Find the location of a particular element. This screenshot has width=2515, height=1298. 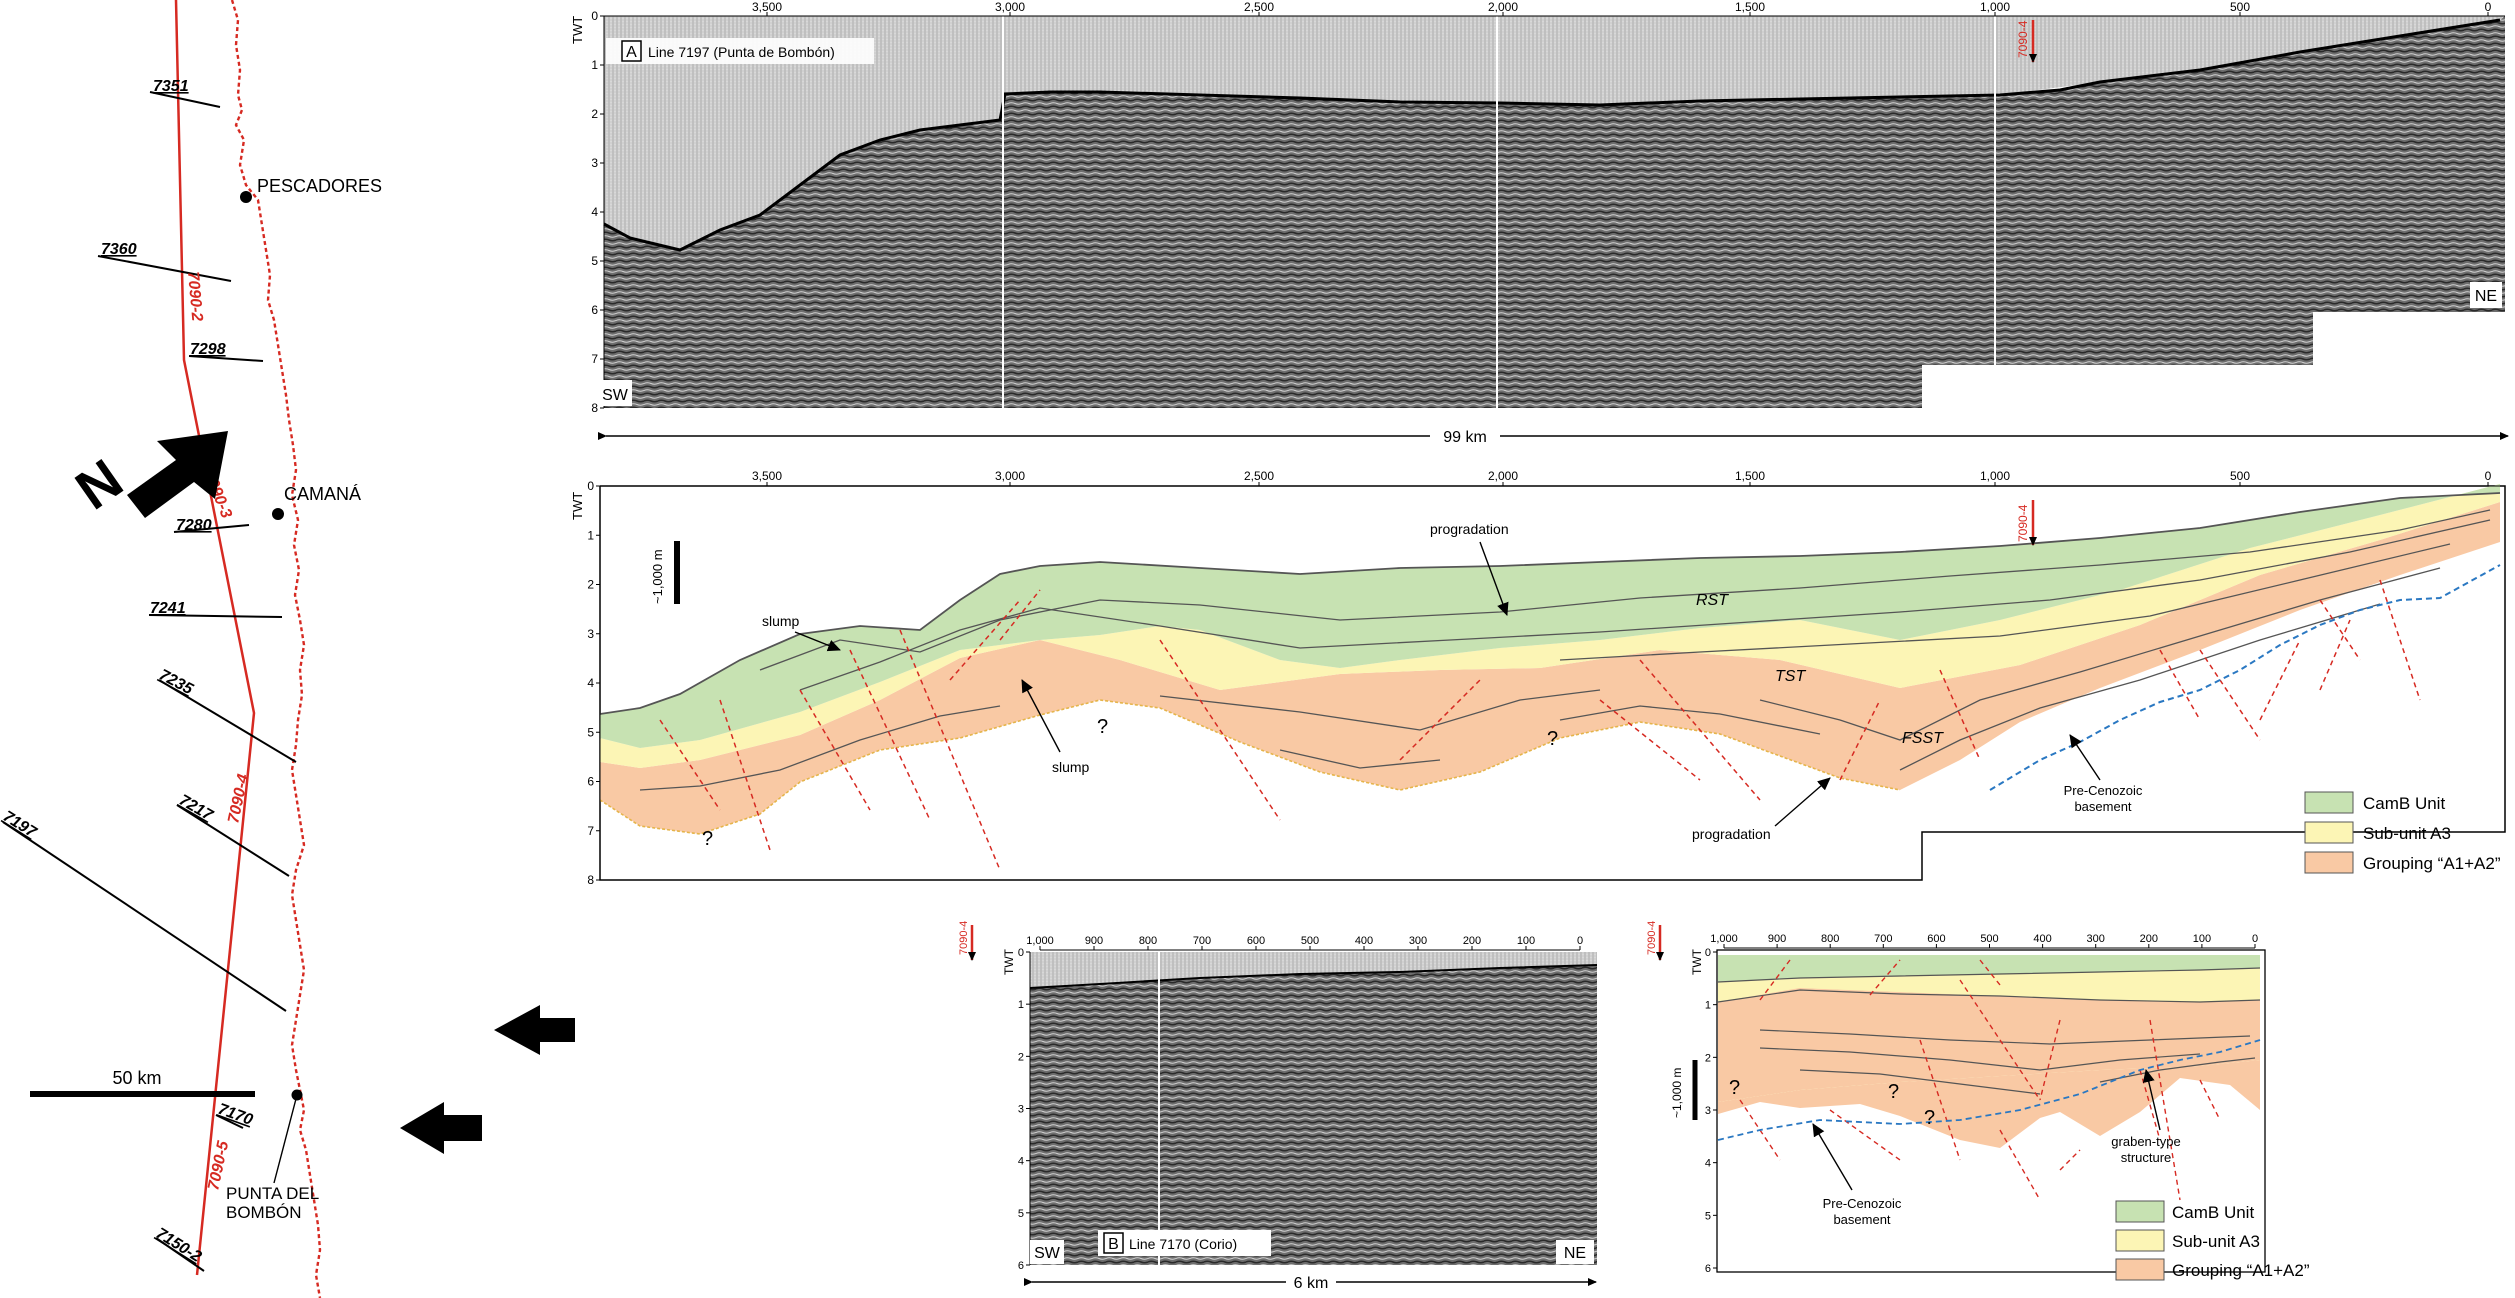

panel-a-interp-cdp-tick-label: 3,500 is located at coordinates (767, 476).